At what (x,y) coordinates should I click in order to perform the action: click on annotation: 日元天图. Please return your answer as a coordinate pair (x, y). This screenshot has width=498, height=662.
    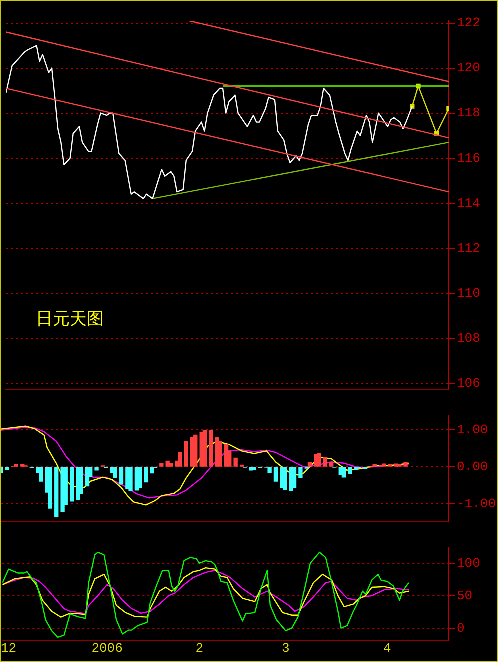
    Looking at the image, I should click on (70, 319).